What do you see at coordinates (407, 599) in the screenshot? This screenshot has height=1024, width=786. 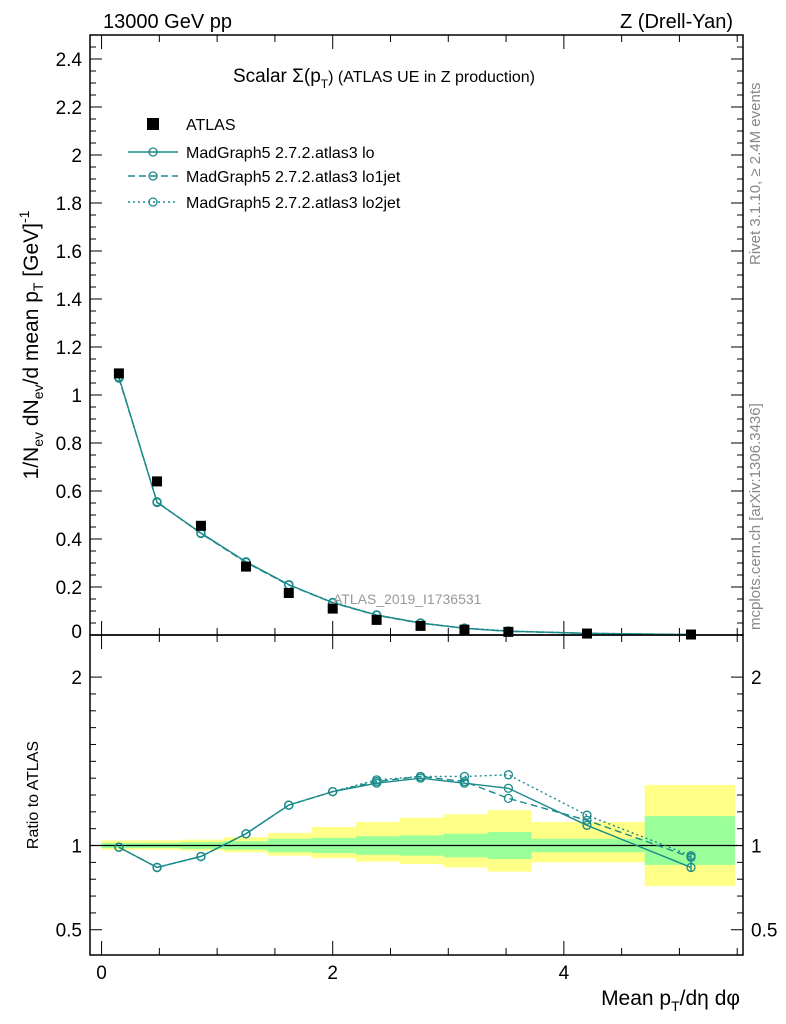 I see `watermark: ATLAS_2019_I1736531` at bounding box center [407, 599].